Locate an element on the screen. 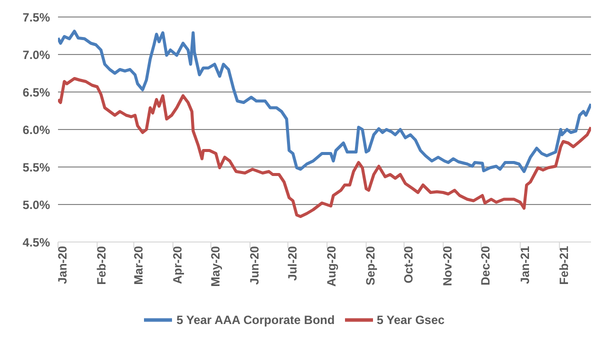 The image size is (606, 342). legend-label: 5 Year Gsec is located at coordinates (410, 320).